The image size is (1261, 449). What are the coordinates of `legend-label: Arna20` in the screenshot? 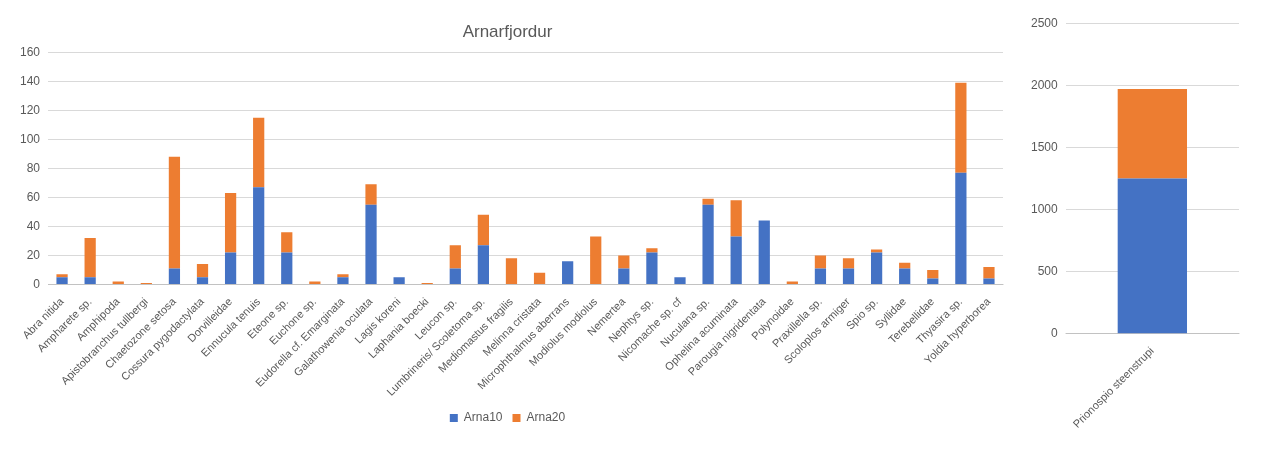 It's located at (546, 417).